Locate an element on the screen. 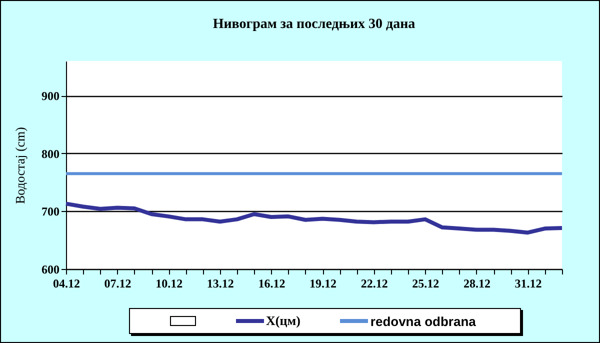  x-tick-label: 25.12 is located at coordinates (426, 283).